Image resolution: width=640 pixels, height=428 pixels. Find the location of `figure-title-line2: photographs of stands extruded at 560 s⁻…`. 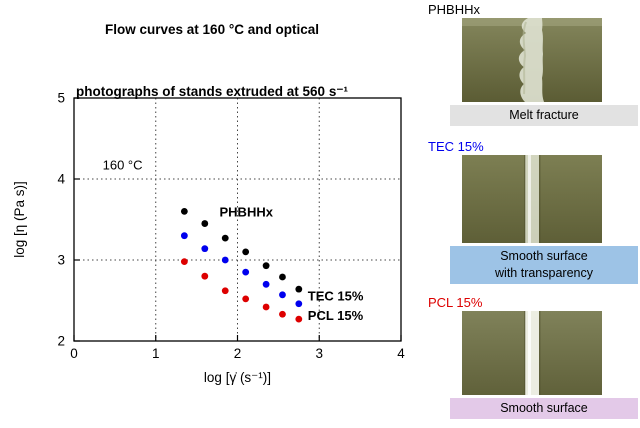

figure-title-line2: photographs of stands extruded at 560 s⁻… is located at coordinates (212, 92).